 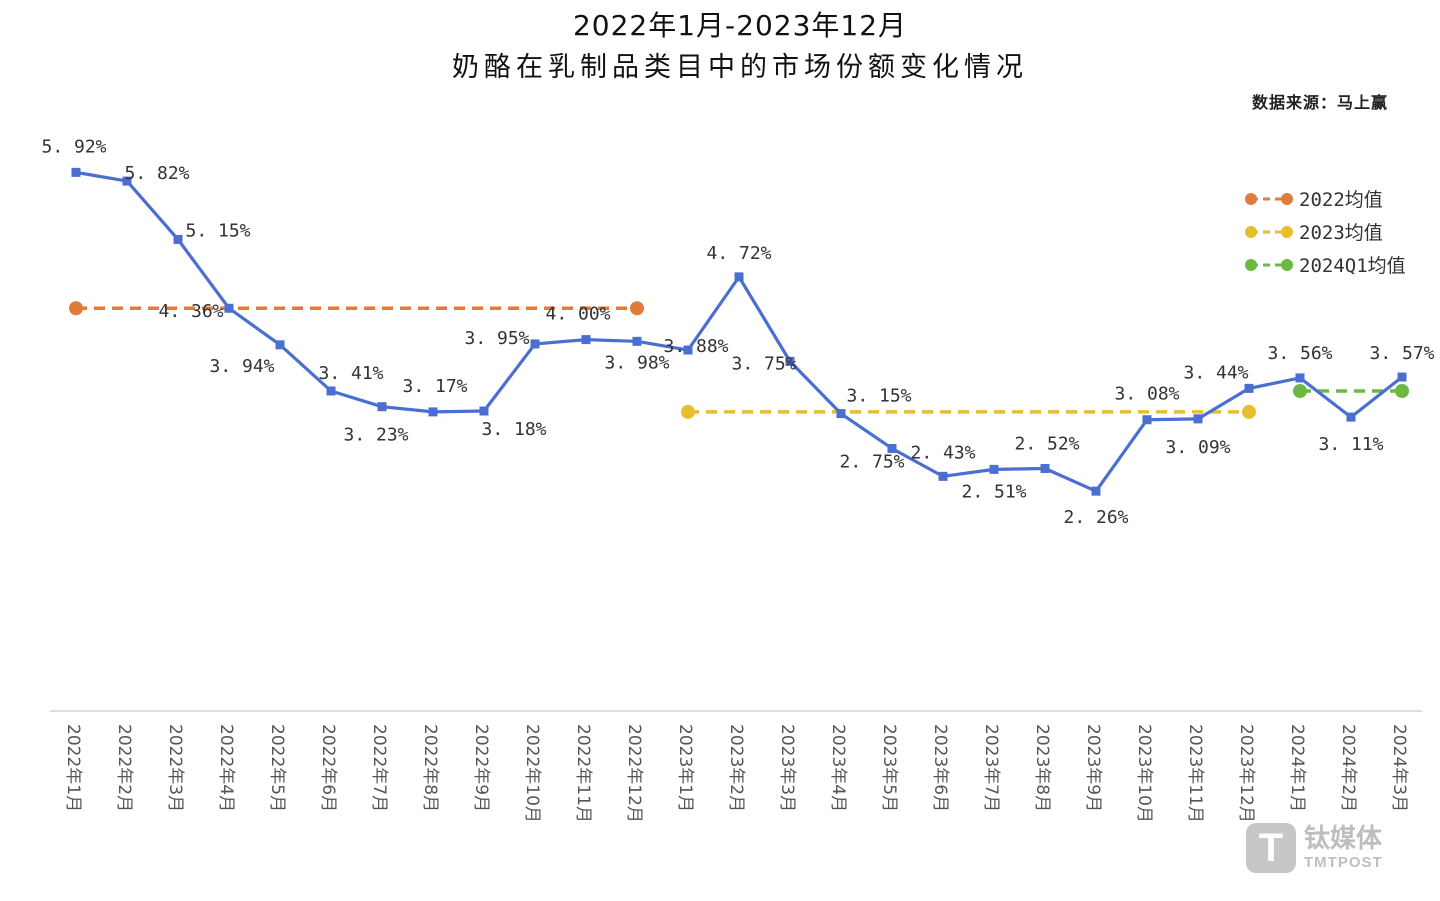 What do you see at coordinates (379, 768) in the screenshot?
I see `x-tick-label: 2022年7月` at bounding box center [379, 768].